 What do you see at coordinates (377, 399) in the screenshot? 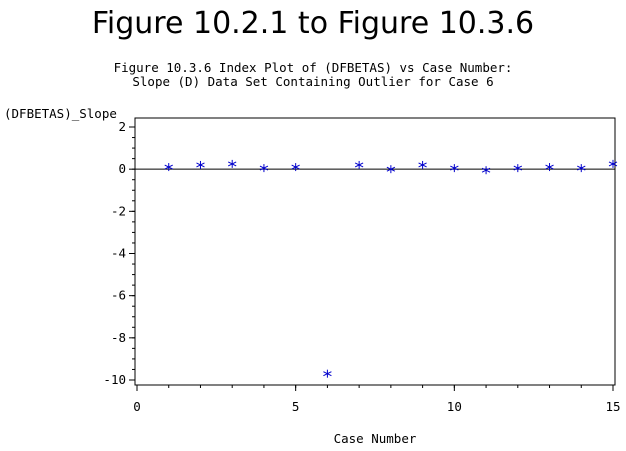
I see `x-axis-ticks: 0 5 10 15` at bounding box center [377, 399].